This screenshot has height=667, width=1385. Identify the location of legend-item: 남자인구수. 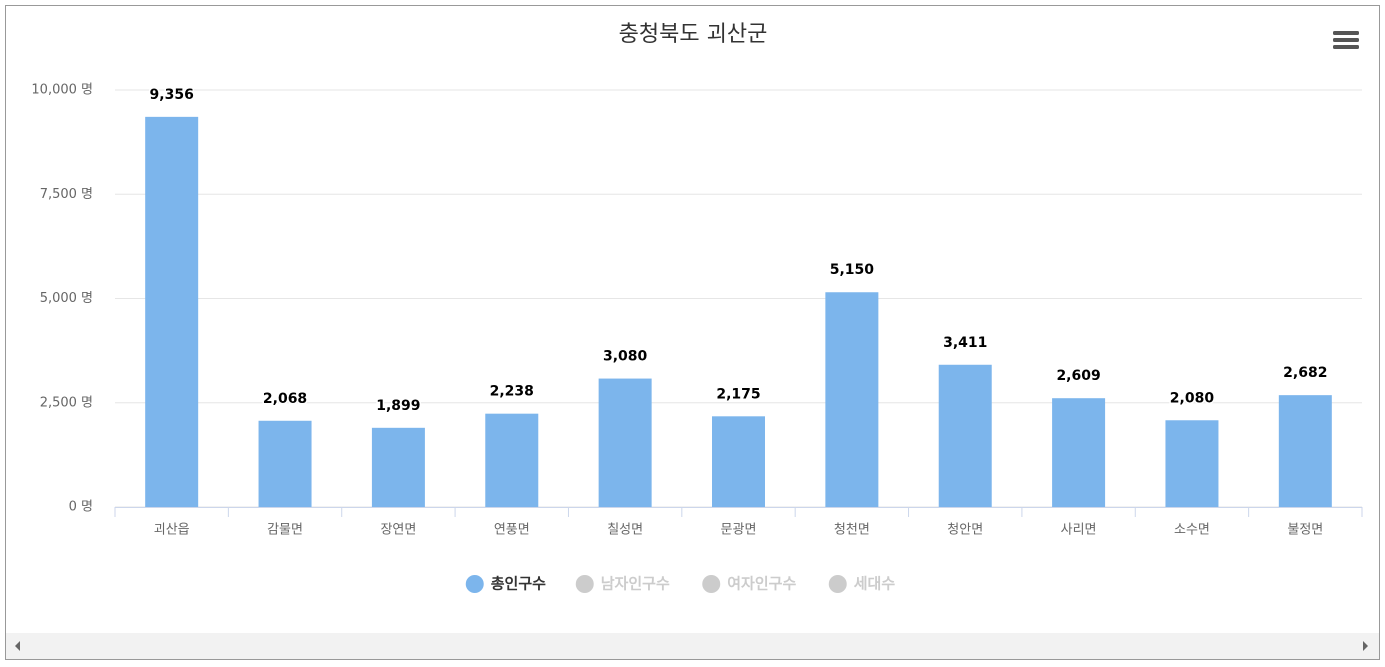
(622, 584).